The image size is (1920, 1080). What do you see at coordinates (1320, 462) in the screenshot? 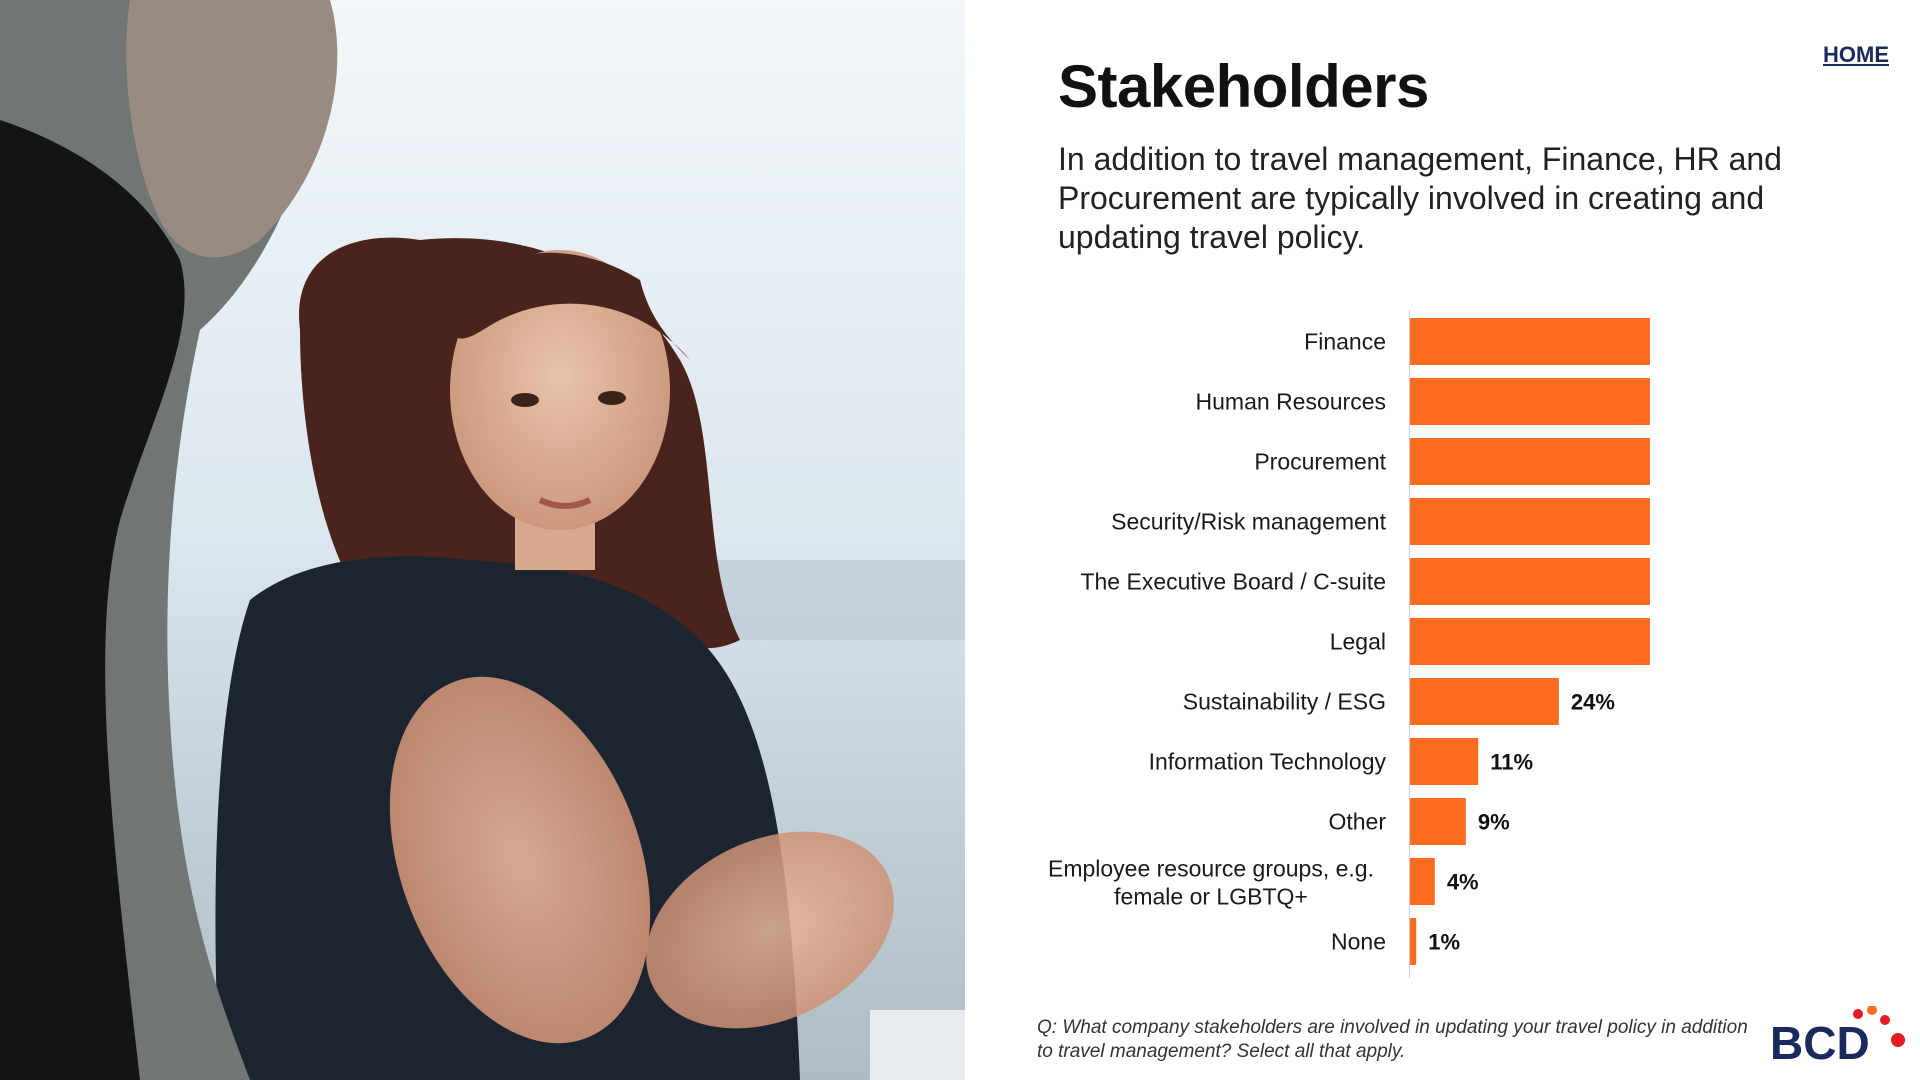
I see `category-label: Procurement` at bounding box center [1320, 462].